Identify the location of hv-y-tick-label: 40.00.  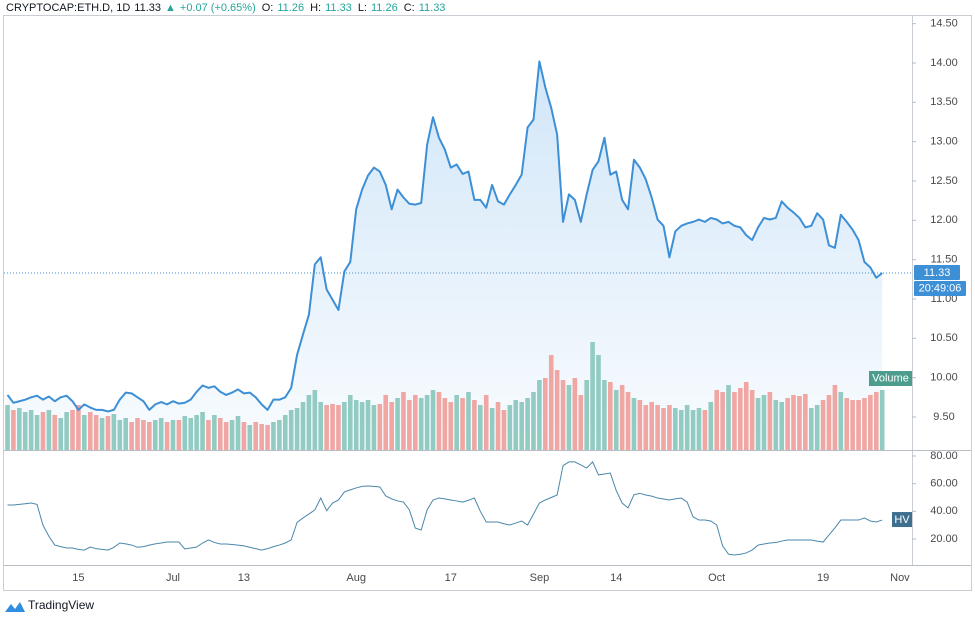
(944, 511).